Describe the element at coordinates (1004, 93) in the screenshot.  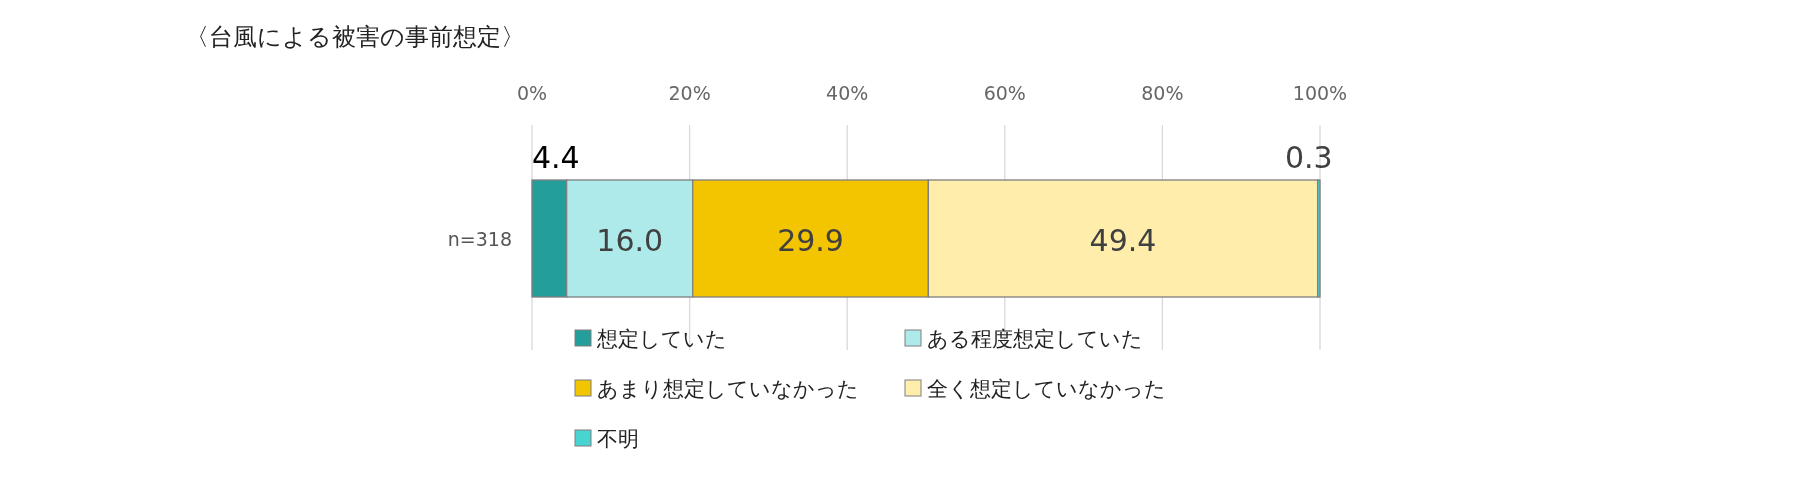
I see `x-tick-label: 60%` at that location.